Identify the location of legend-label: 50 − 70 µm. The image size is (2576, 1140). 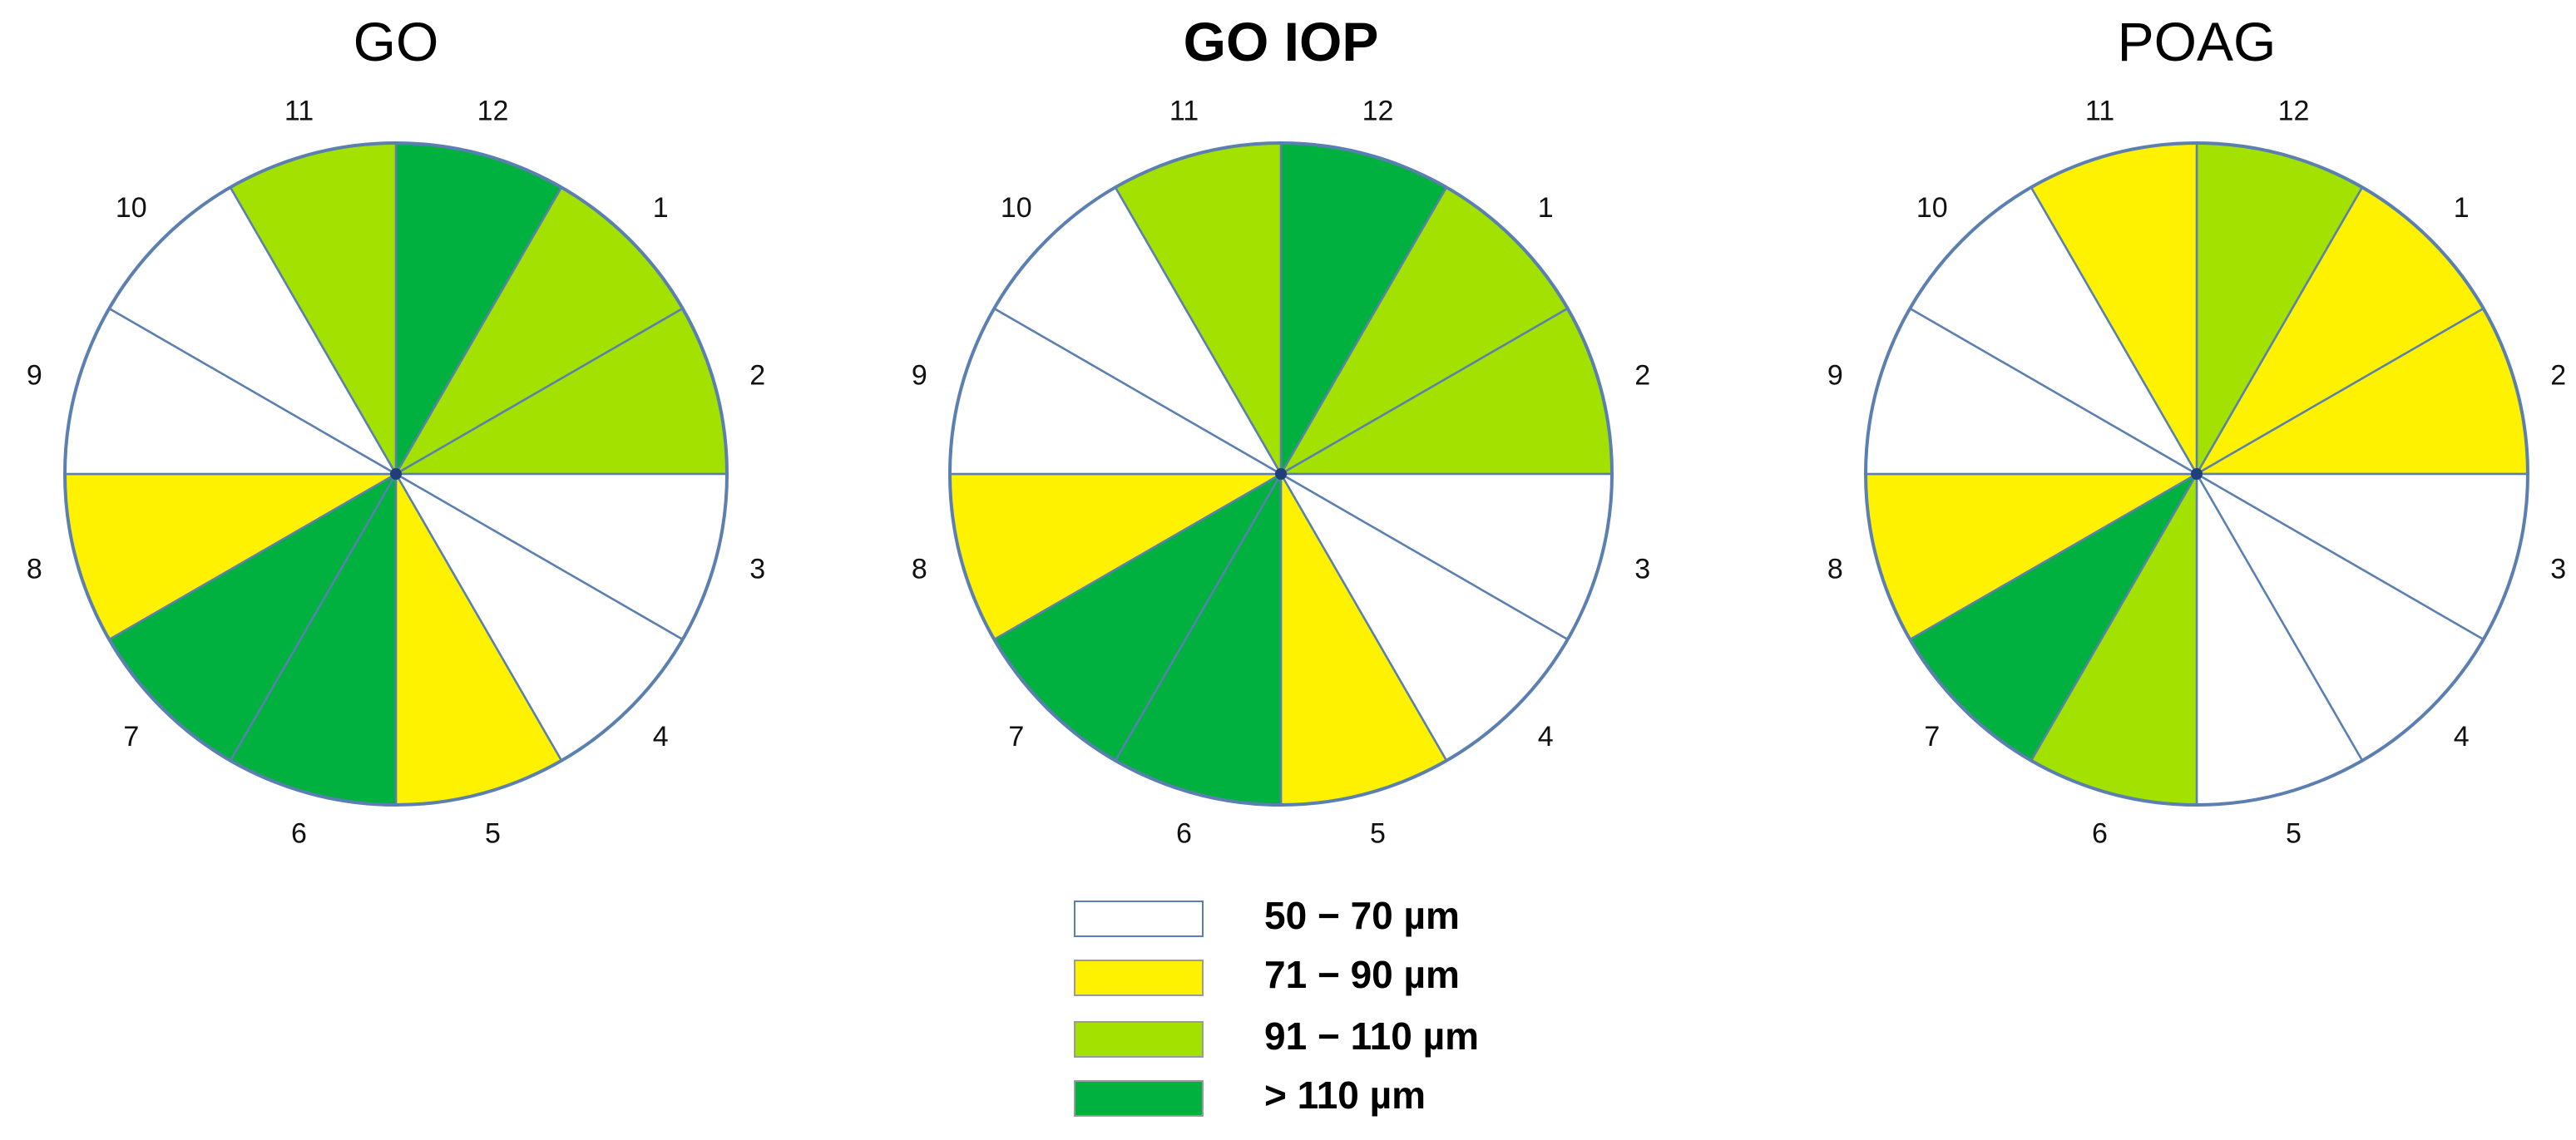
(1362, 916).